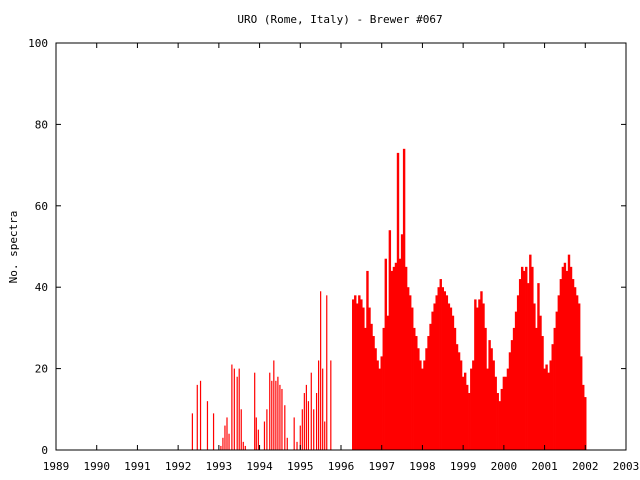 The width and height of the screenshot is (640, 480). I want to click on x-tick-label: 1991, so click(137, 466).